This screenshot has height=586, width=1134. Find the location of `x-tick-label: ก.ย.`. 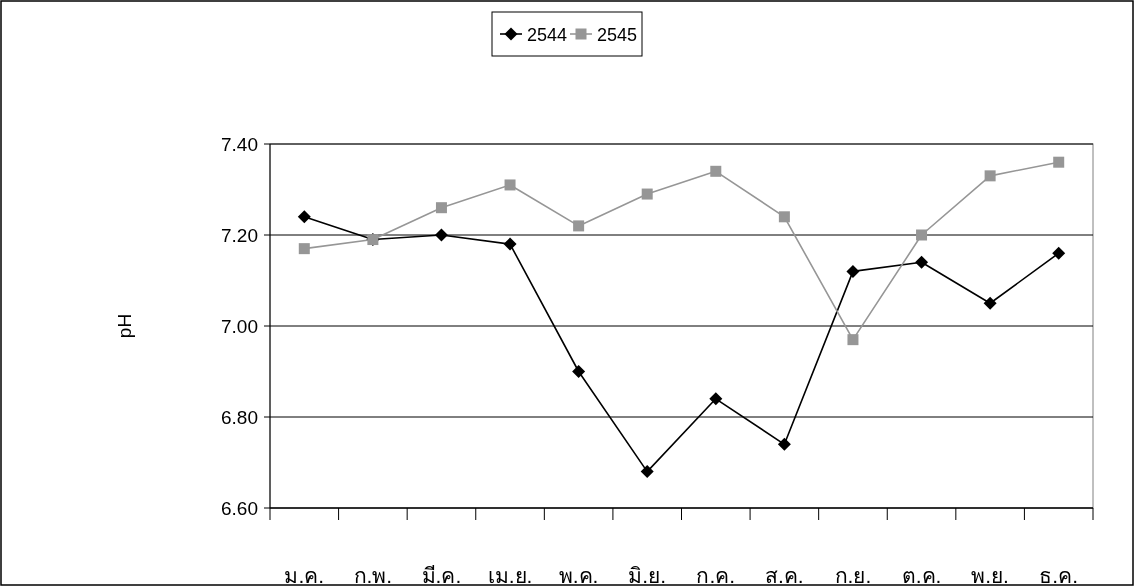

x-tick-label: ก.ย. is located at coordinates (853, 575).